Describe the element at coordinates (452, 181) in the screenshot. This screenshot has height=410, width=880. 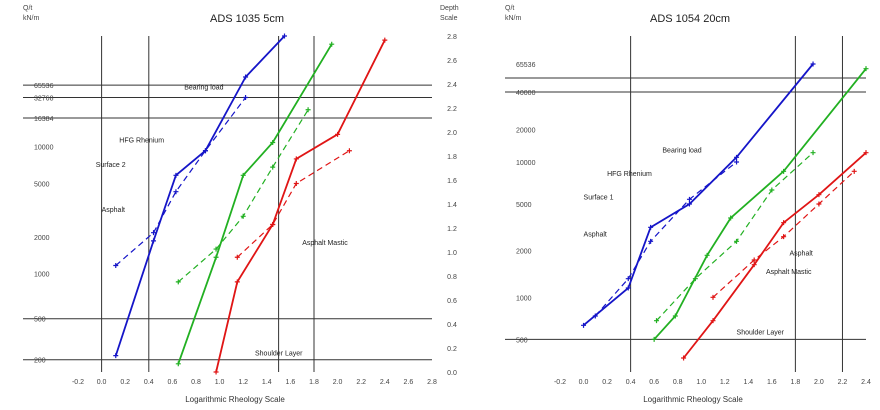
I see `y2-tick-label: 1.6` at that location.